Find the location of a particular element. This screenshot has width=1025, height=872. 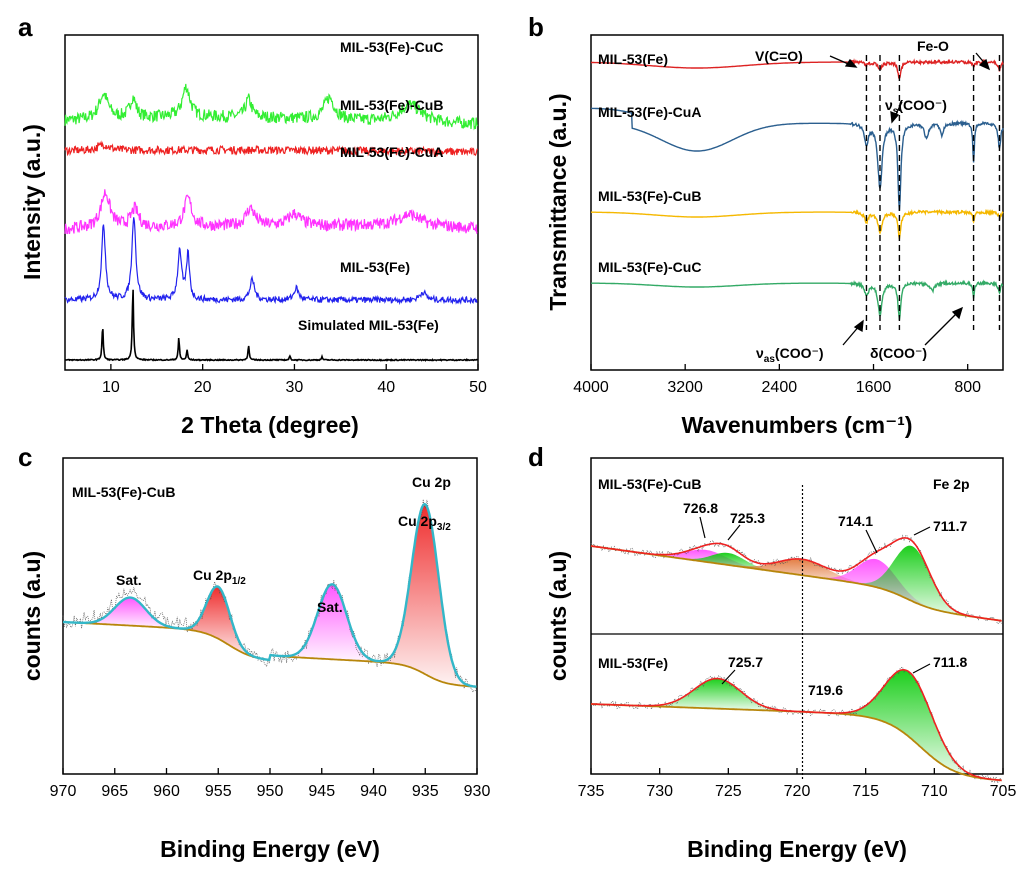

peak-label-c-sat2: Sat. is located at coordinates (330, 607).